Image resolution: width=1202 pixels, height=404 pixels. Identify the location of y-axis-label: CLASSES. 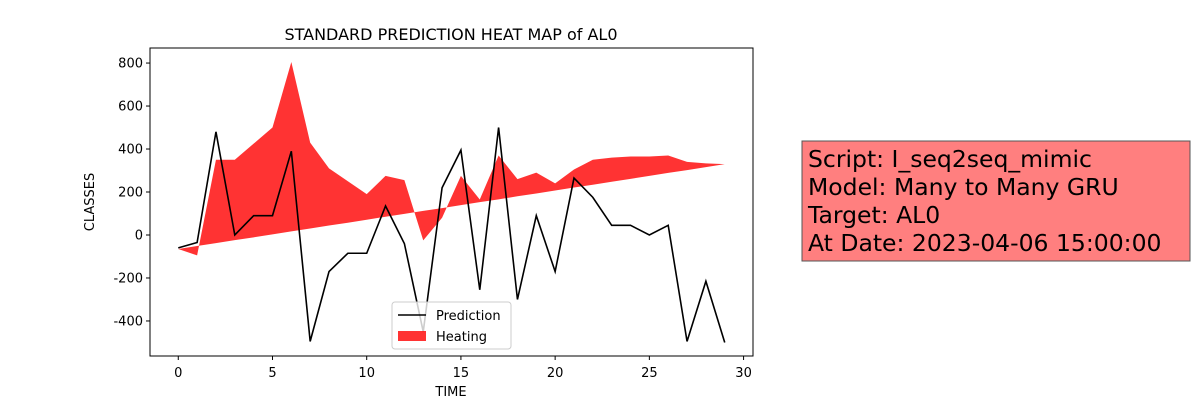
(90, 202).